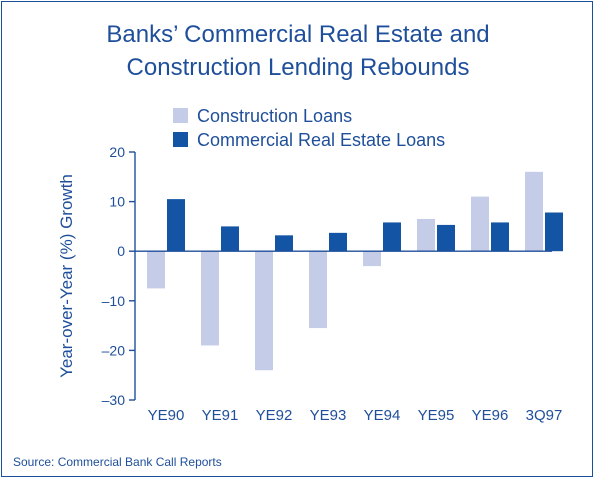  I want to click on y-tick-label: 20, so click(117, 152).